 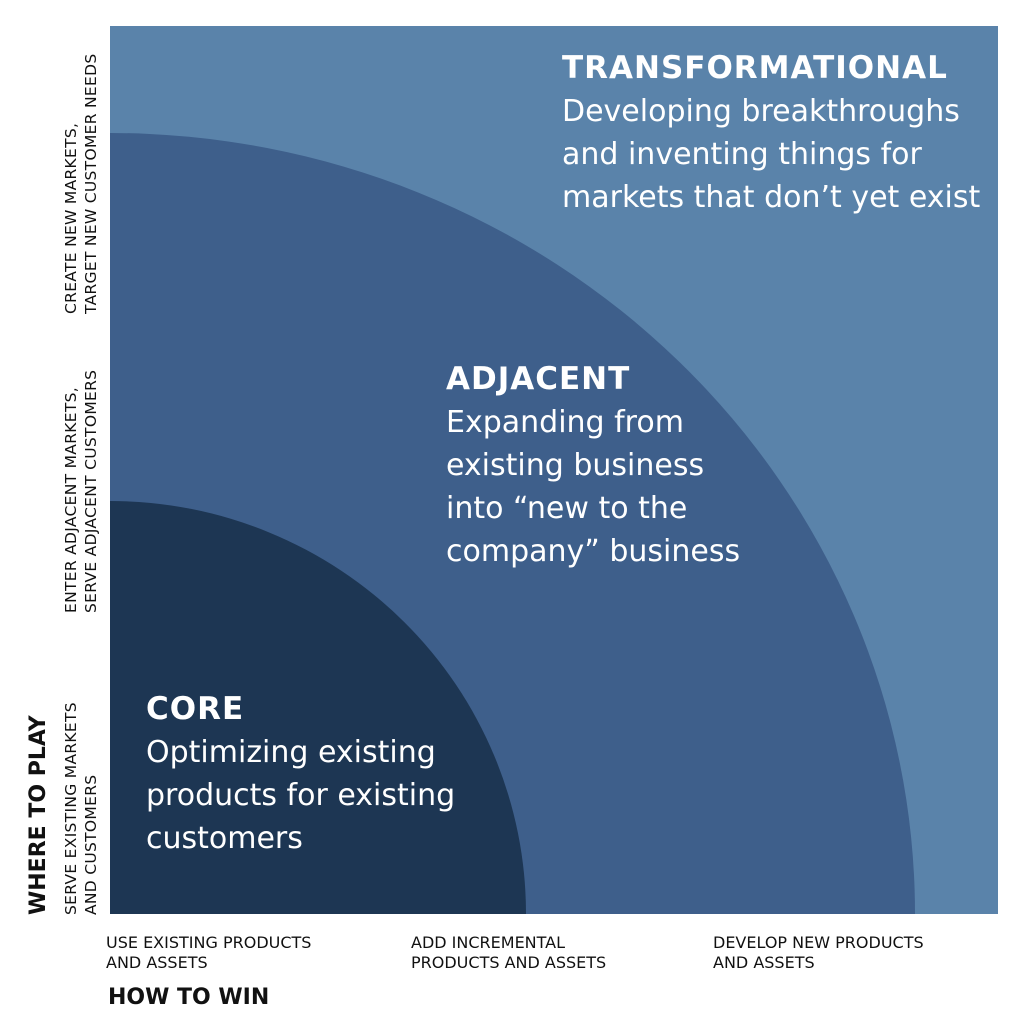 I want to click on adjacent-desc-line-1: Expanding from, so click(x=565, y=422).